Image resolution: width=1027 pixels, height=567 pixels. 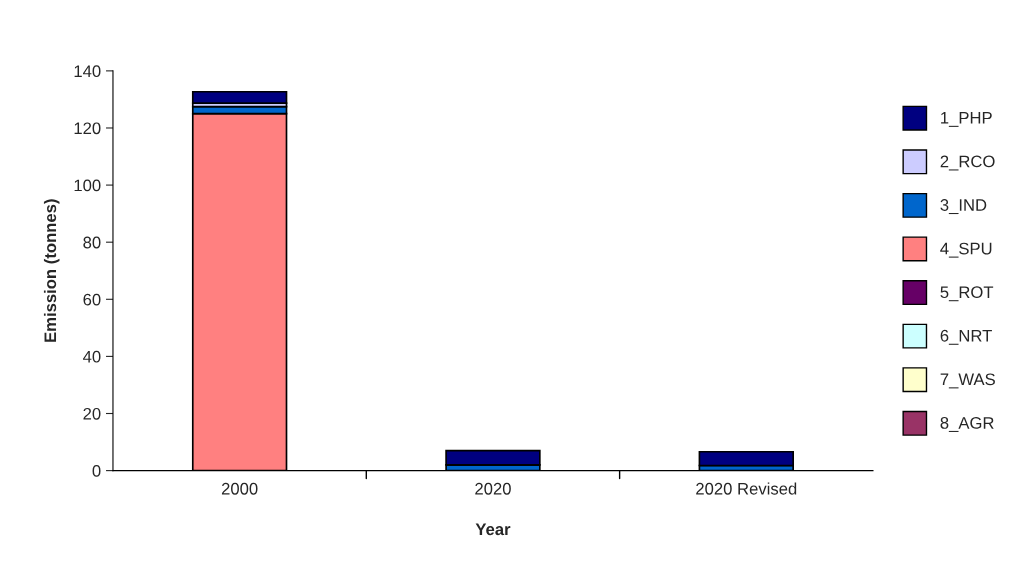 I want to click on legend-label: 3_IND, so click(x=963, y=207).